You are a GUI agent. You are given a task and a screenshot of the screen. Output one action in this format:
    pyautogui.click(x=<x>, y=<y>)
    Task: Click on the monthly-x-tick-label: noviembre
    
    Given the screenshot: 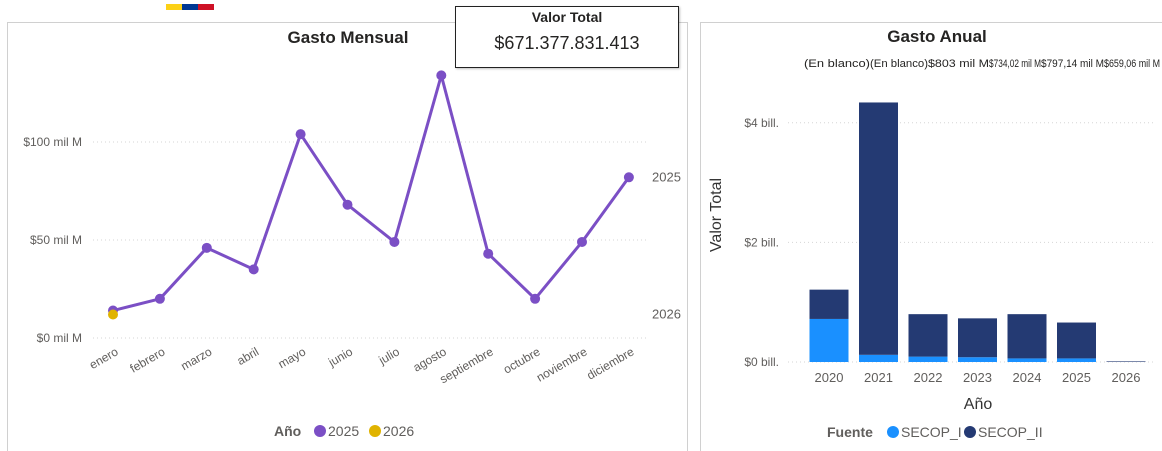 What is the action you would take?
    pyautogui.click(x=562, y=364)
    